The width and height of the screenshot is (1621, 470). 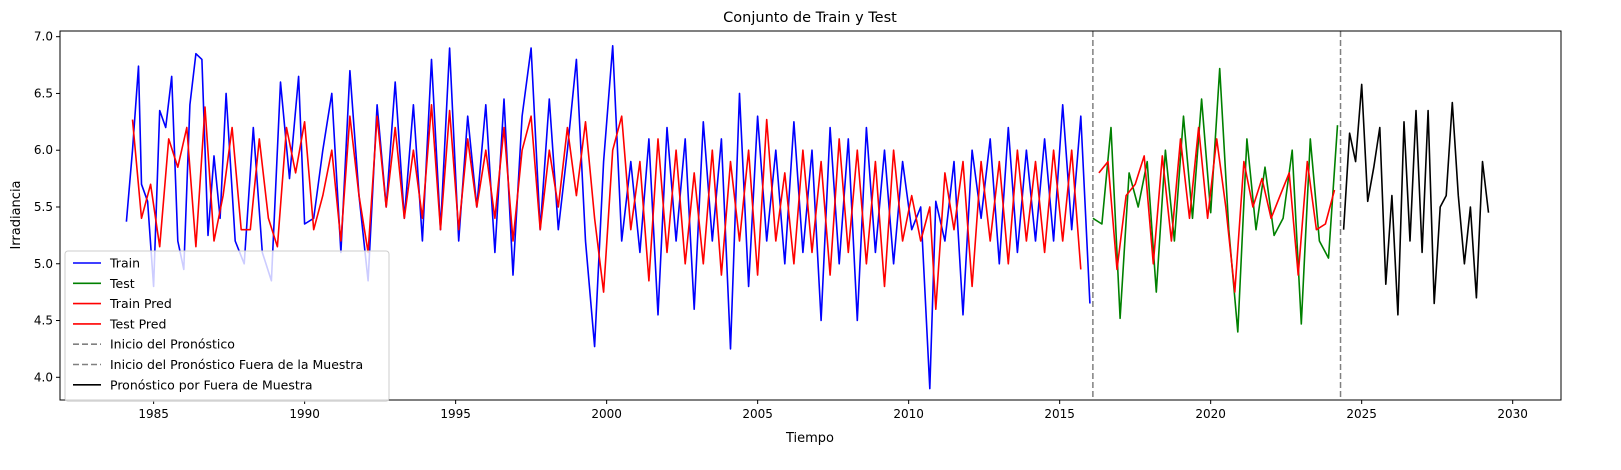 What do you see at coordinates (304, 414) in the screenshot?
I see `x-tick-label: 1990` at bounding box center [304, 414].